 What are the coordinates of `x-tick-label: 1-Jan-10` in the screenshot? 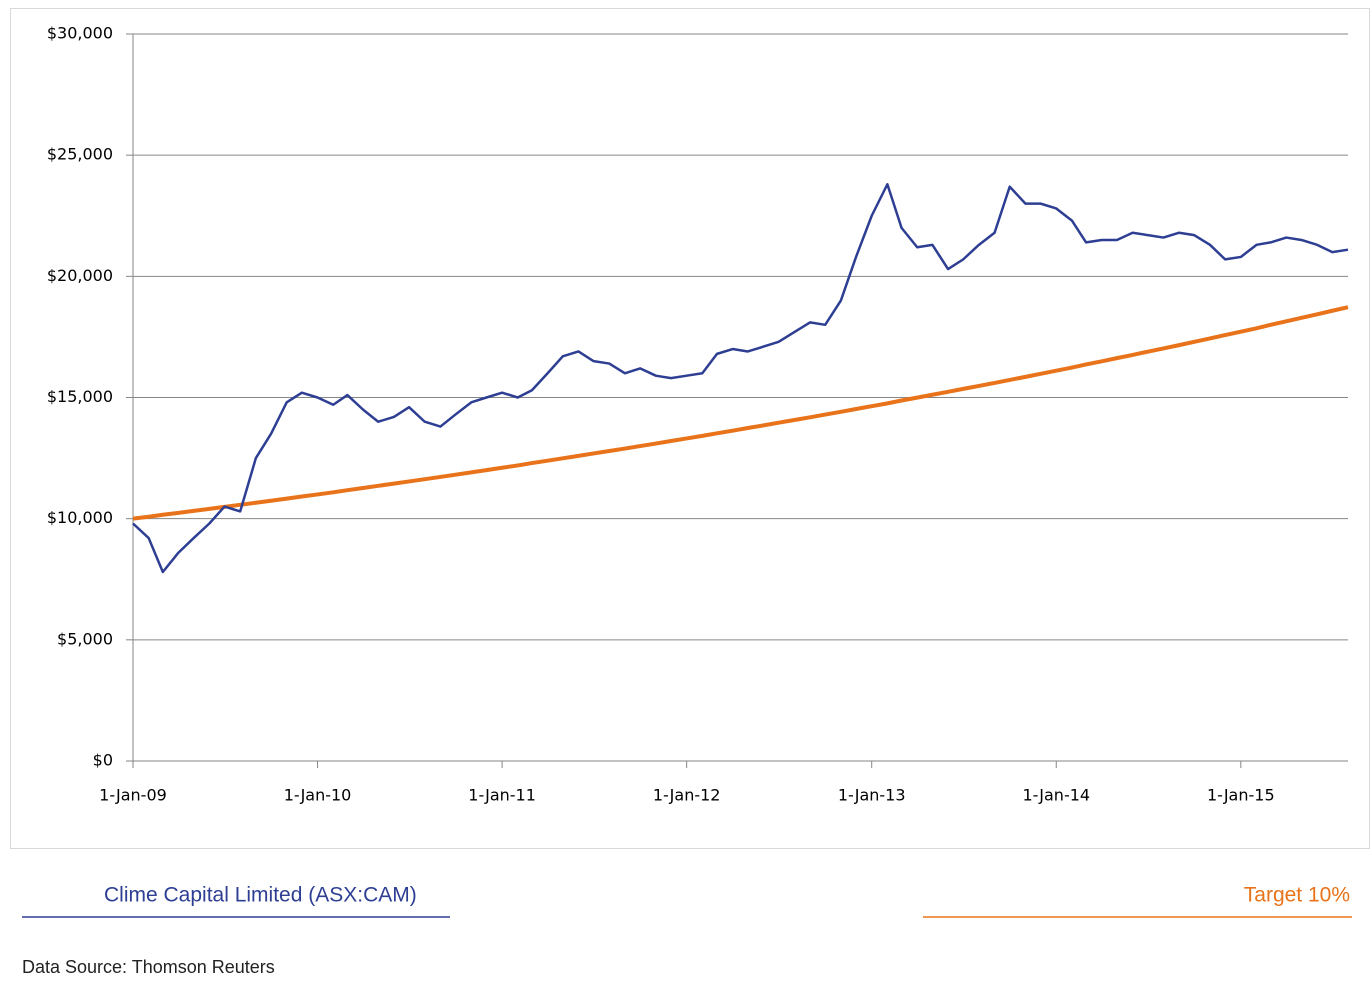 It's located at (318, 795).